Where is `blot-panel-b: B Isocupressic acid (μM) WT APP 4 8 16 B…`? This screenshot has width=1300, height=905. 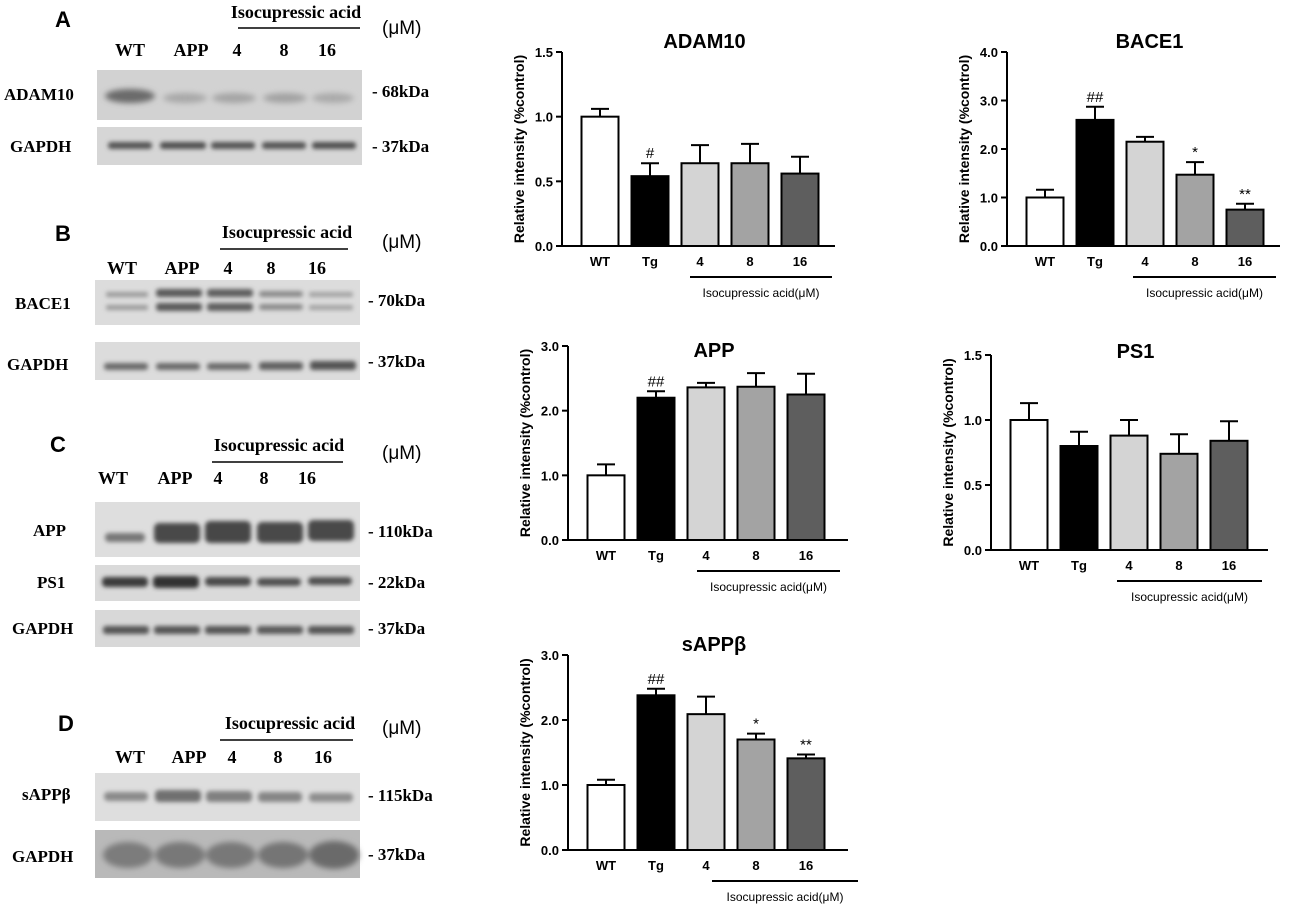
blot-panel-b: B Isocupressic acid (μM) WT APP 4 8 16 B… is located at coordinates (216, 300).